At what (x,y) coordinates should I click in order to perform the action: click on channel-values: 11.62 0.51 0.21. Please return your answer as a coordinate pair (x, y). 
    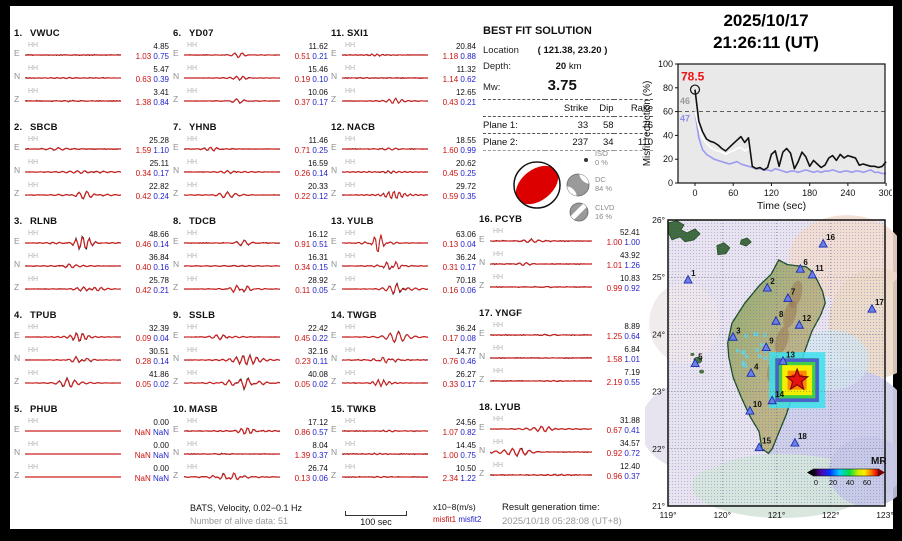
    Looking at the image, I should click on (304, 52).